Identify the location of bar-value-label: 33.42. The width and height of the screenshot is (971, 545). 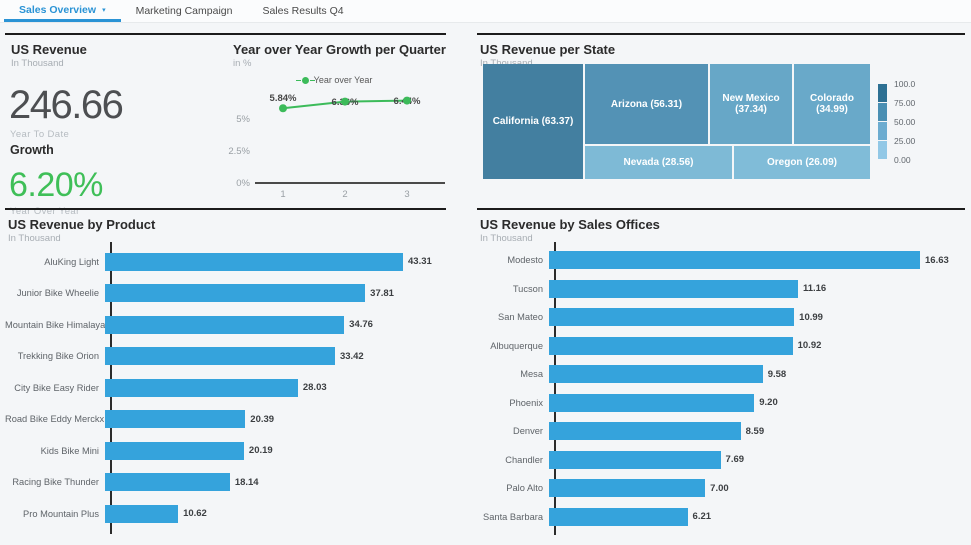
(351, 356).